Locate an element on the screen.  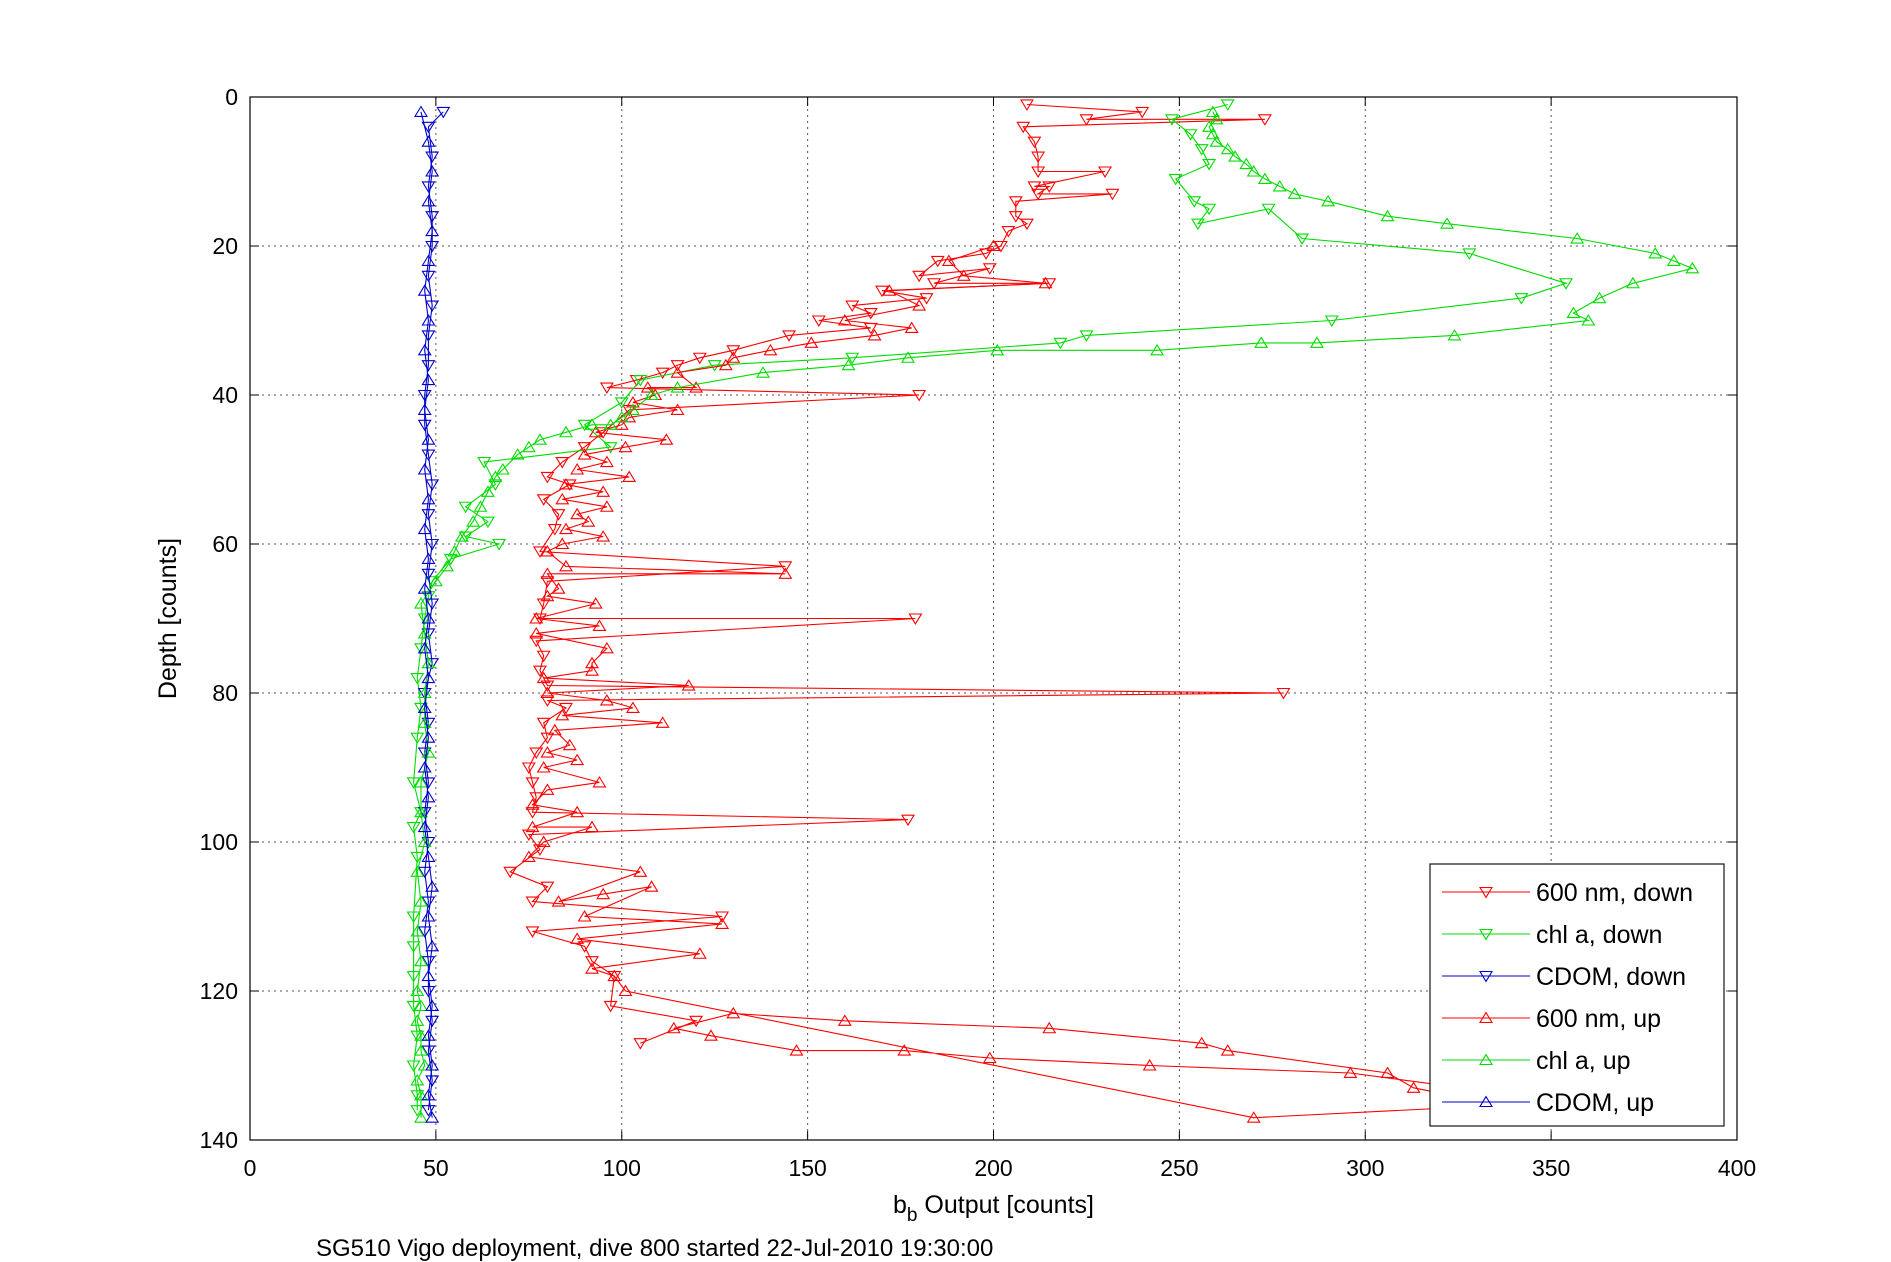
legend-label: 600 nm, up is located at coordinates (1598, 1019).